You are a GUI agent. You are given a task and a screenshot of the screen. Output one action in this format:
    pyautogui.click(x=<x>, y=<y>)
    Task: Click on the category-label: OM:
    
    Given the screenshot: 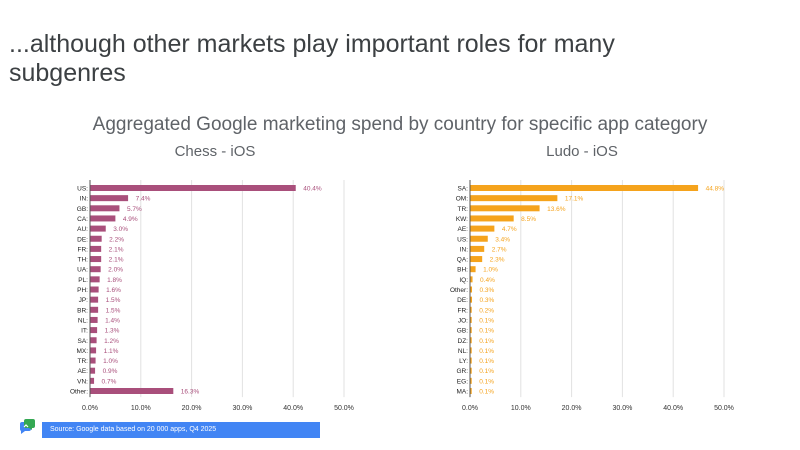 What is the action you would take?
    pyautogui.click(x=462, y=199)
    